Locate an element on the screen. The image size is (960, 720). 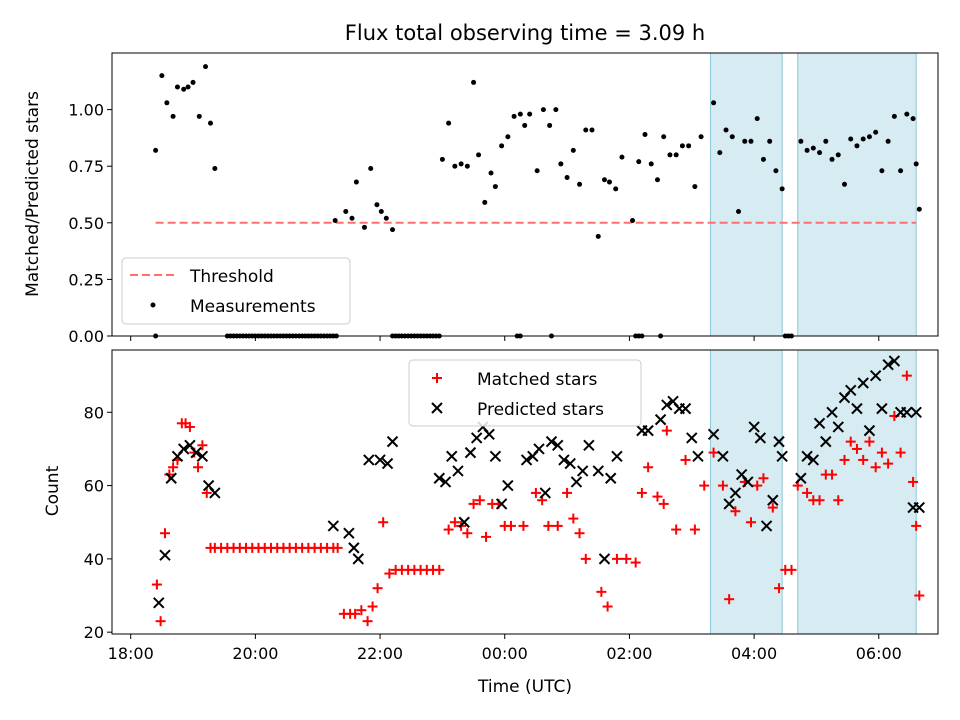
bottom-legend: Matched stars Predicted stars is located at coordinates (525, 393).